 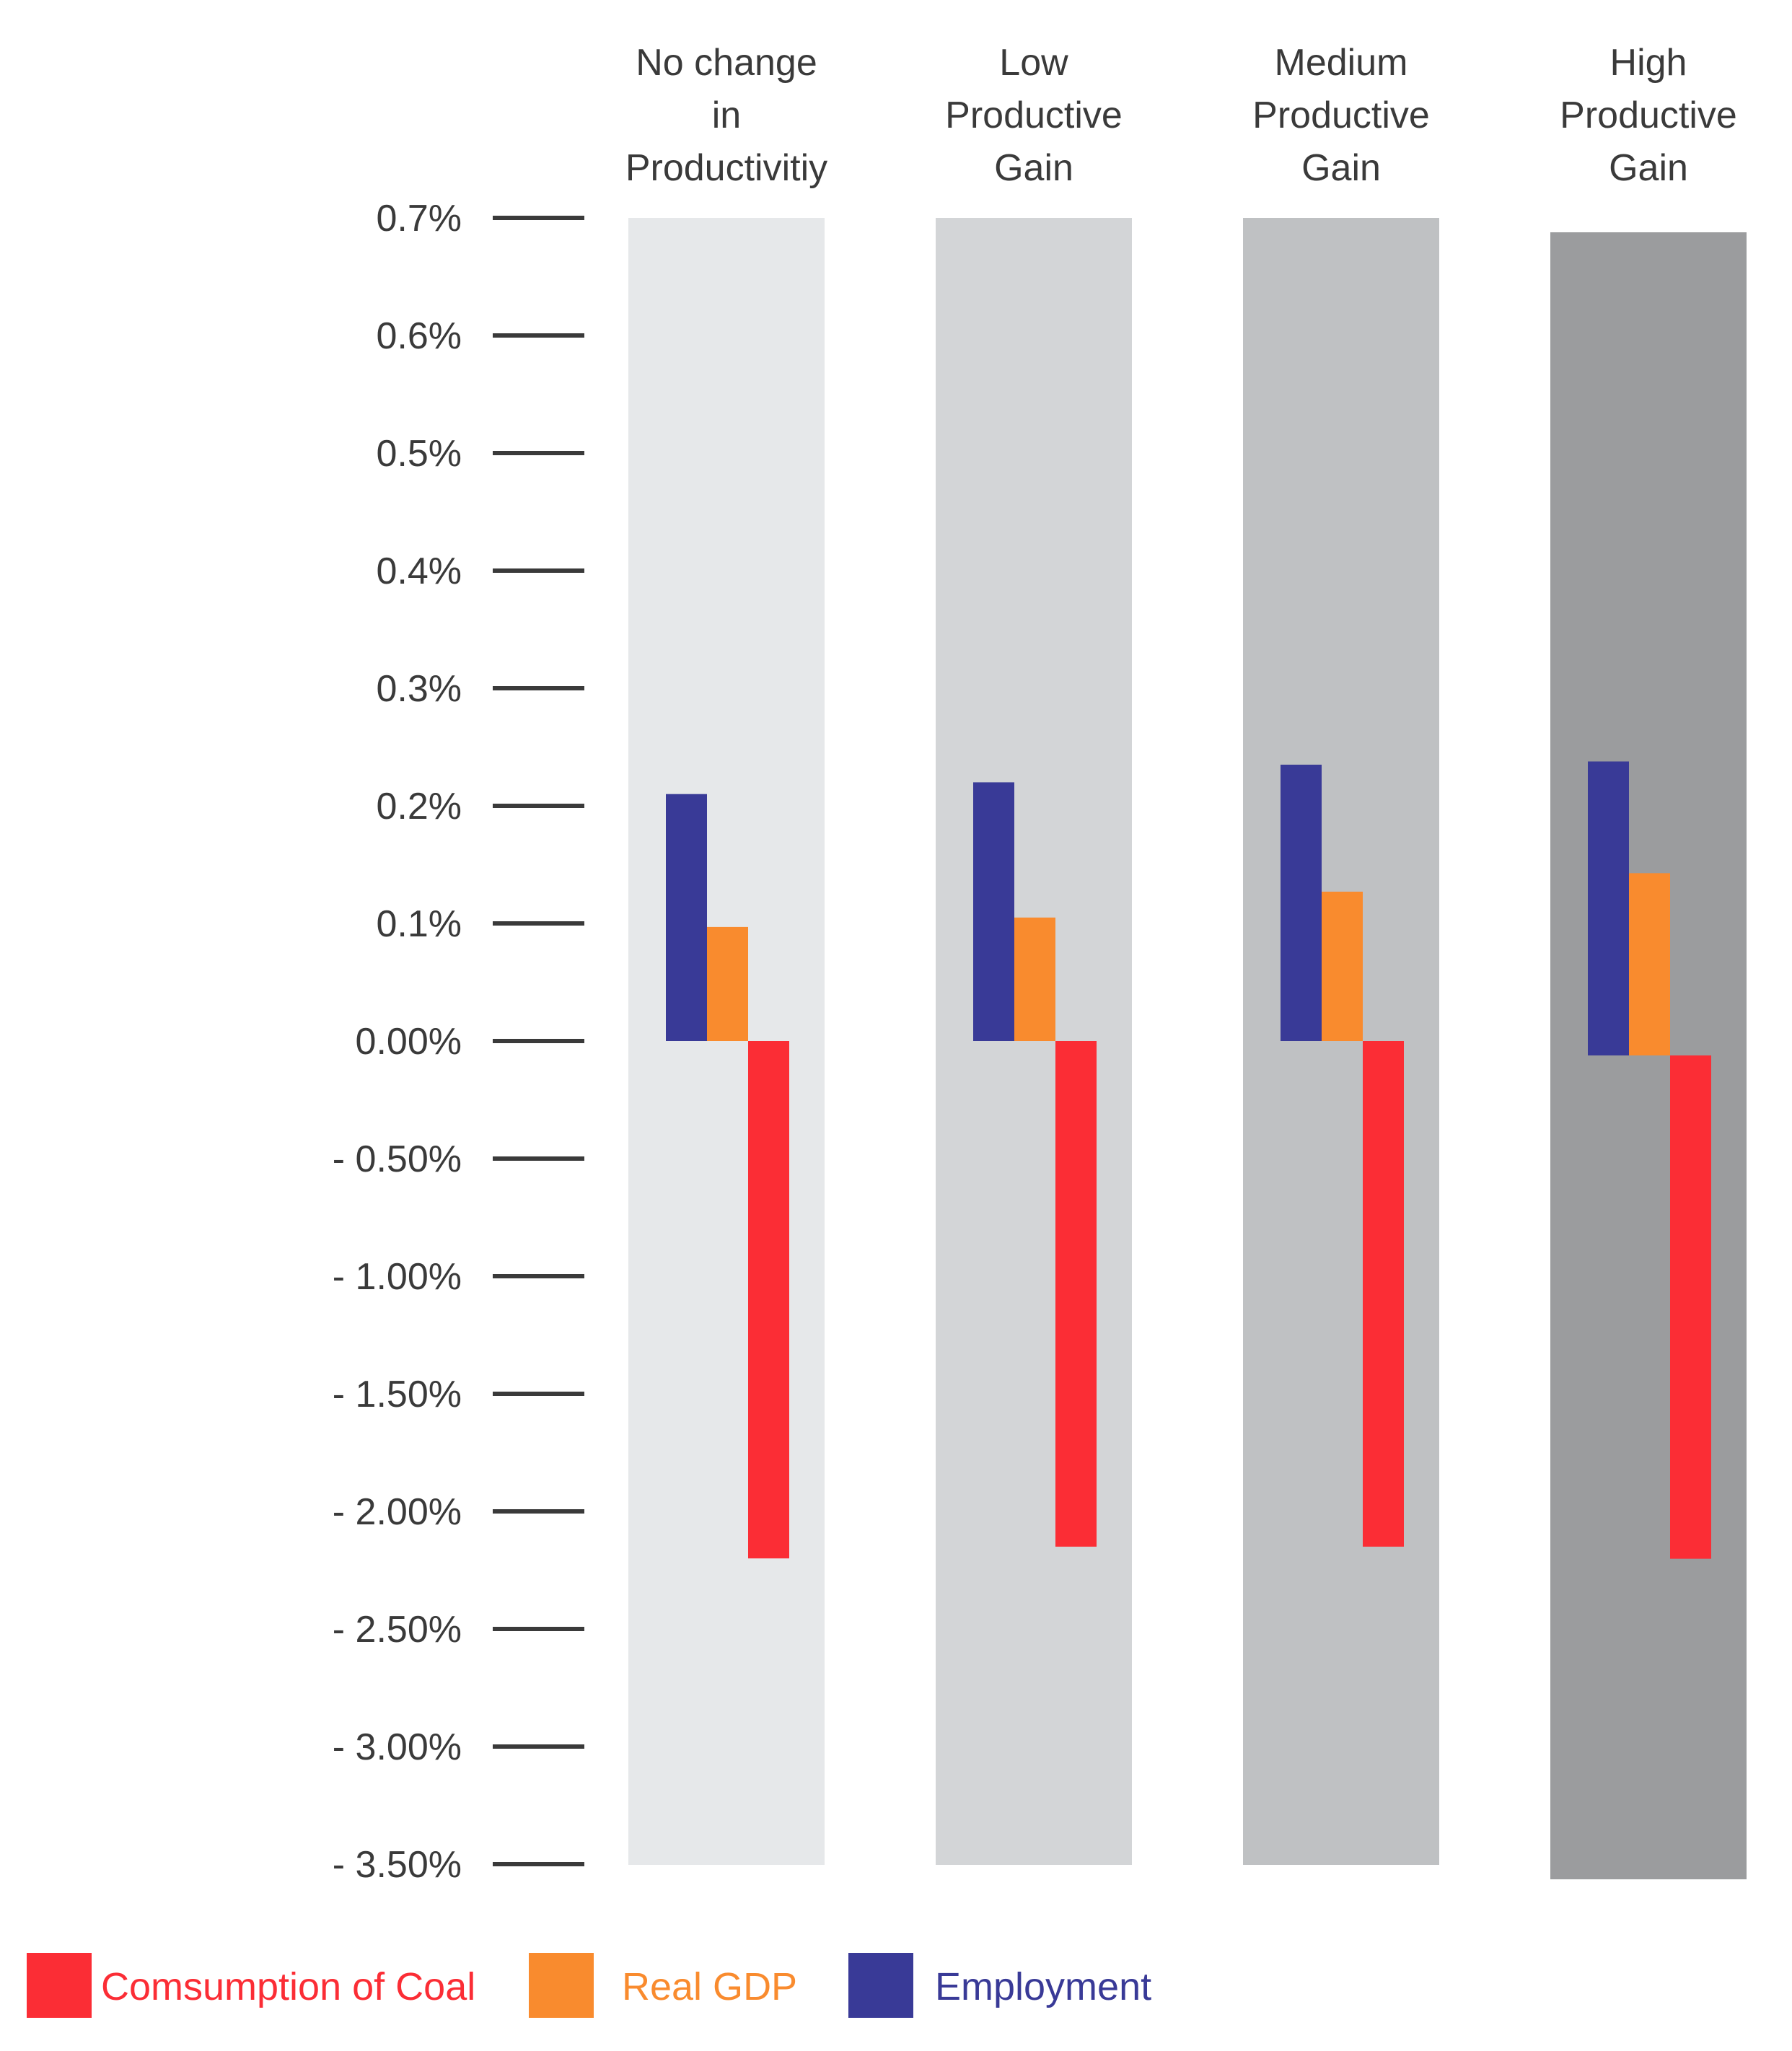 I want to click on legend-item-consumption-of-coal: Comsumption of Coal, so click(x=251, y=1985).